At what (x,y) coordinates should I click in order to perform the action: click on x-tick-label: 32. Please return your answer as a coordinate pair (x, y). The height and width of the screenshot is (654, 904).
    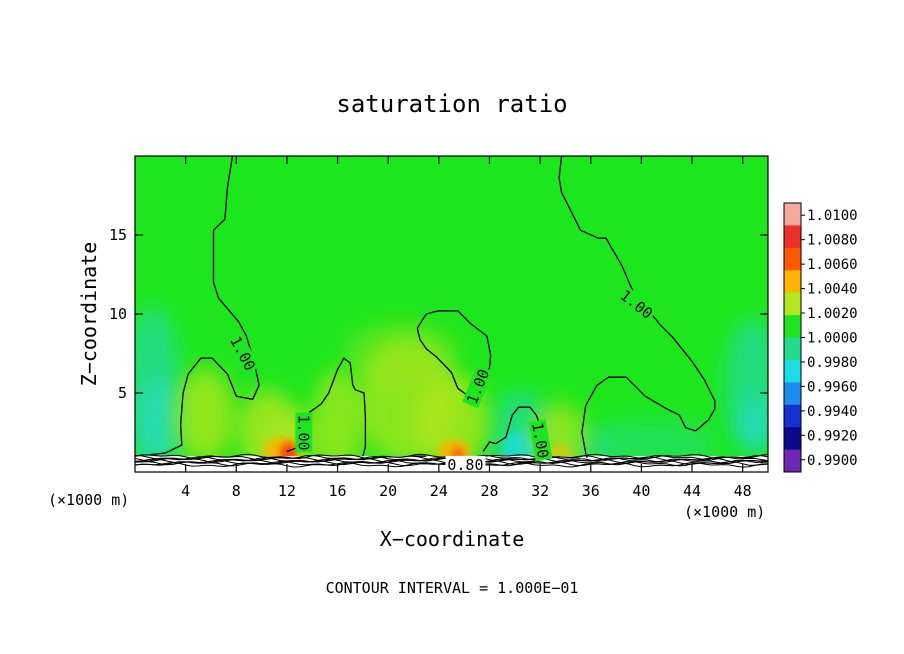
    Looking at the image, I should click on (540, 491).